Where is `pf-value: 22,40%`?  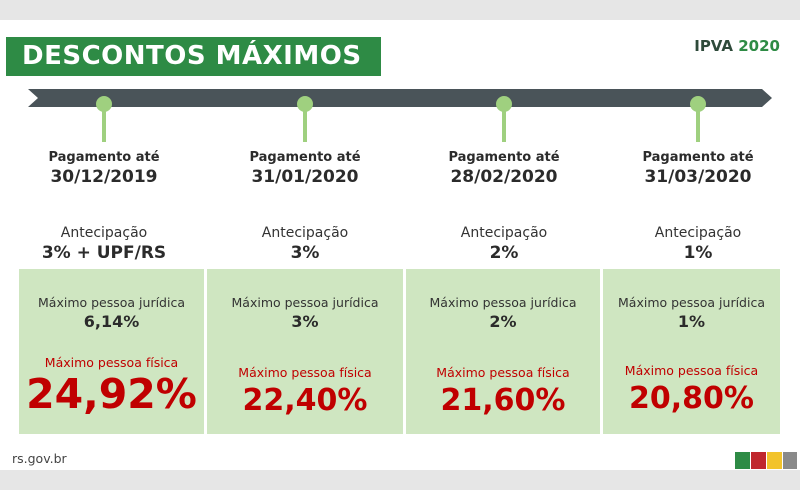 pf-value: 22,40% is located at coordinates (305, 400).